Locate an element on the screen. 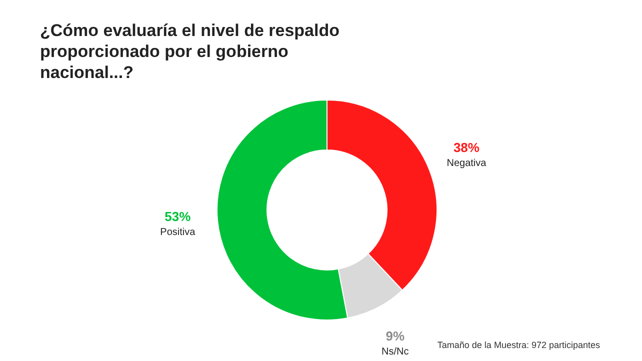 The width and height of the screenshot is (642, 361). slice-label: Negativa is located at coordinates (466, 163).